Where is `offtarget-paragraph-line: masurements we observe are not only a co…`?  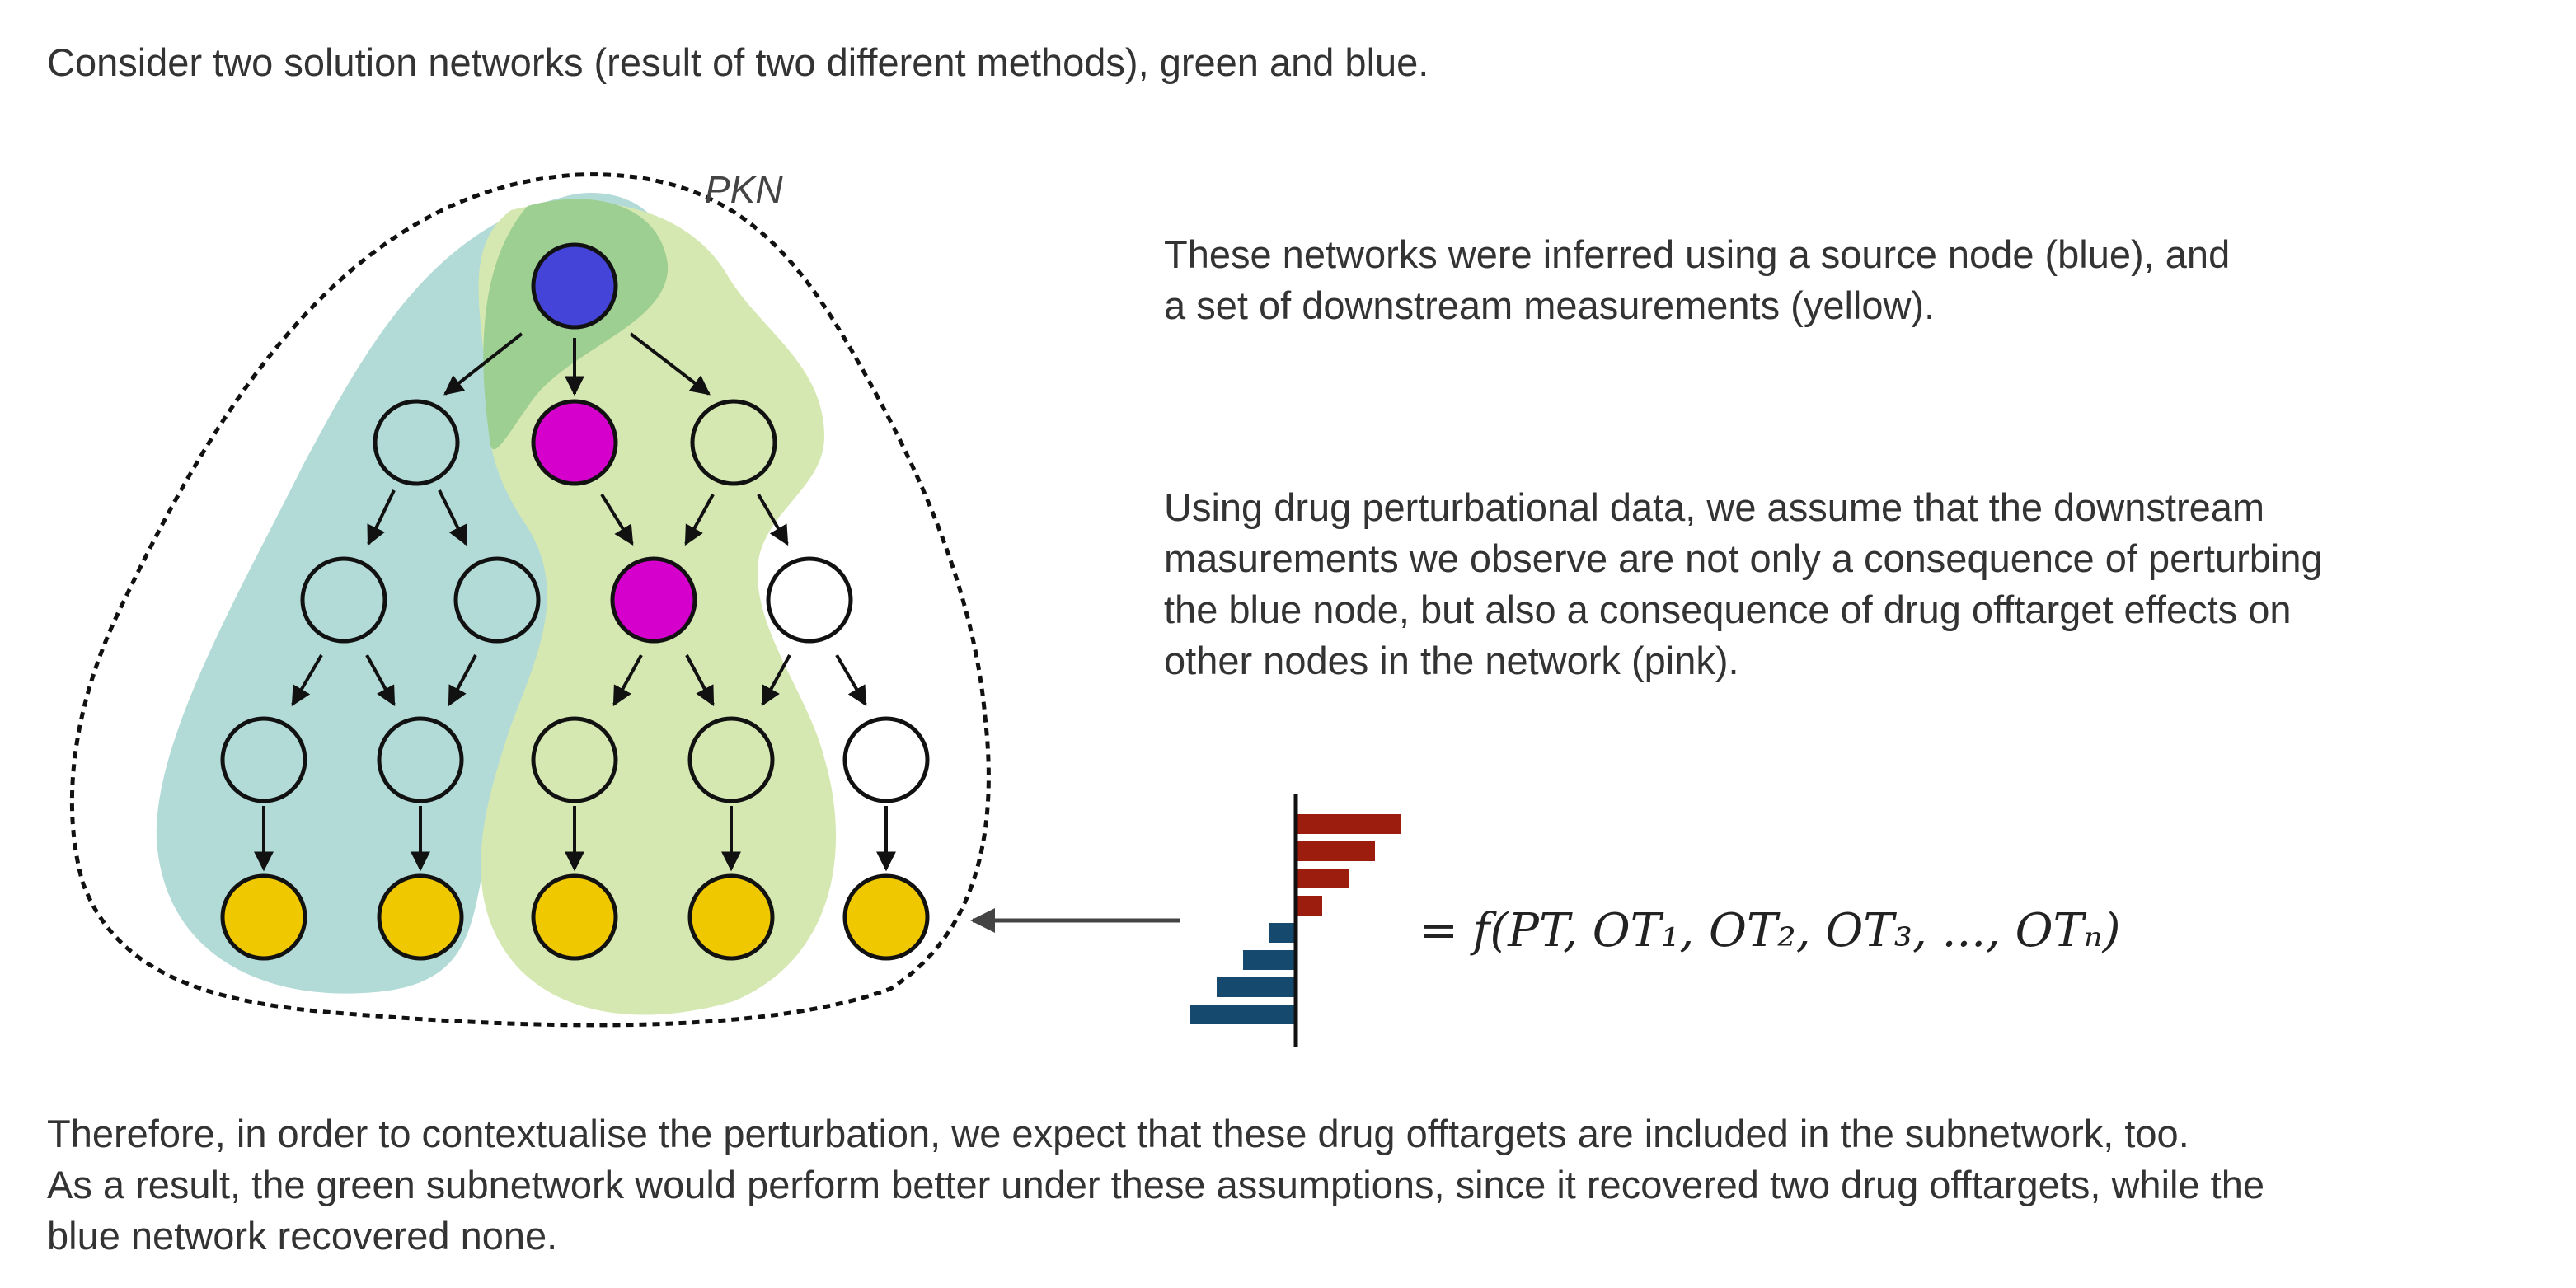
offtarget-paragraph-line: masurements we observe are not only a co… is located at coordinates (1744, 558).